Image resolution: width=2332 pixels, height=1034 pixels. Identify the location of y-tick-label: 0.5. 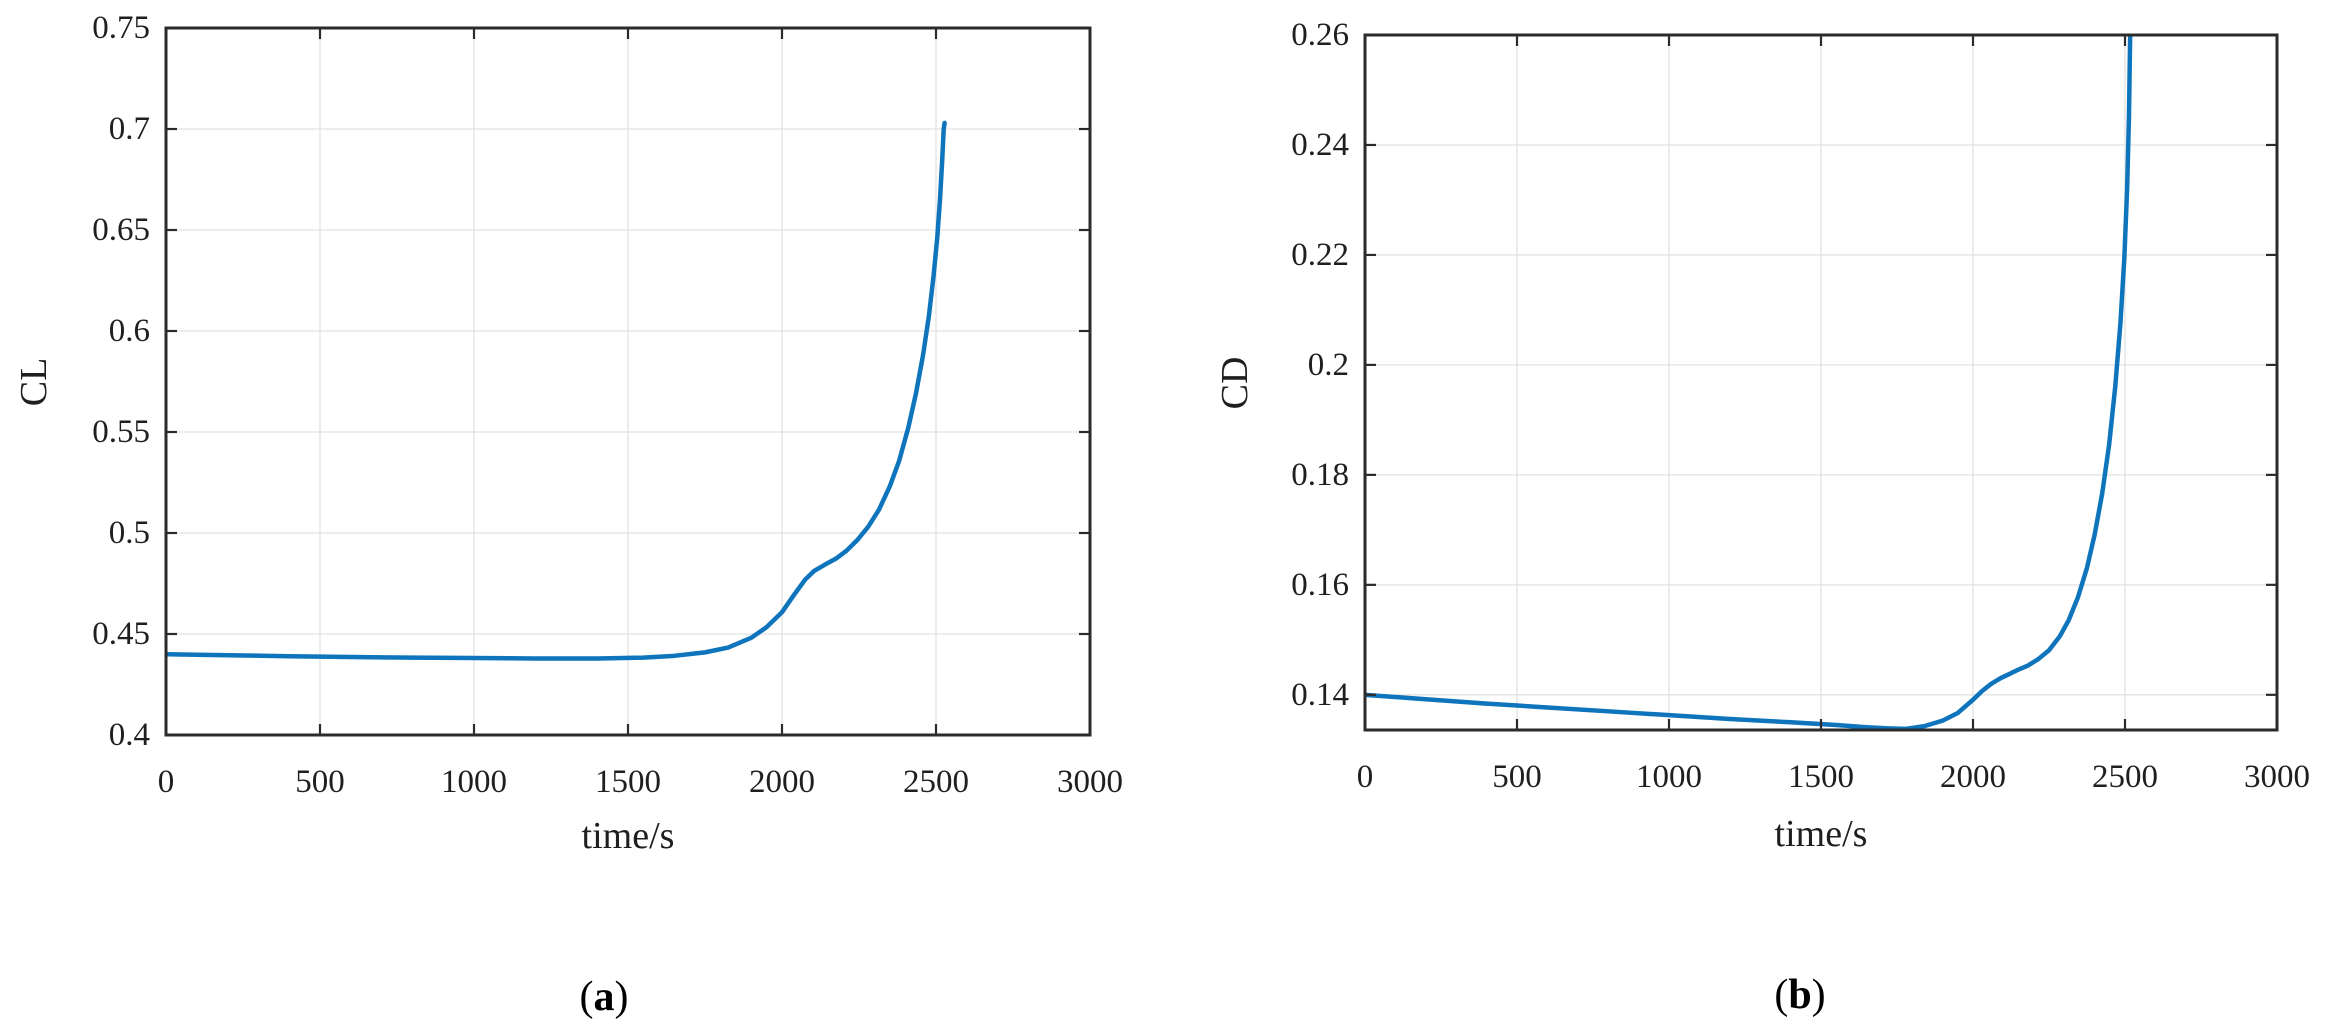
(129, 533).